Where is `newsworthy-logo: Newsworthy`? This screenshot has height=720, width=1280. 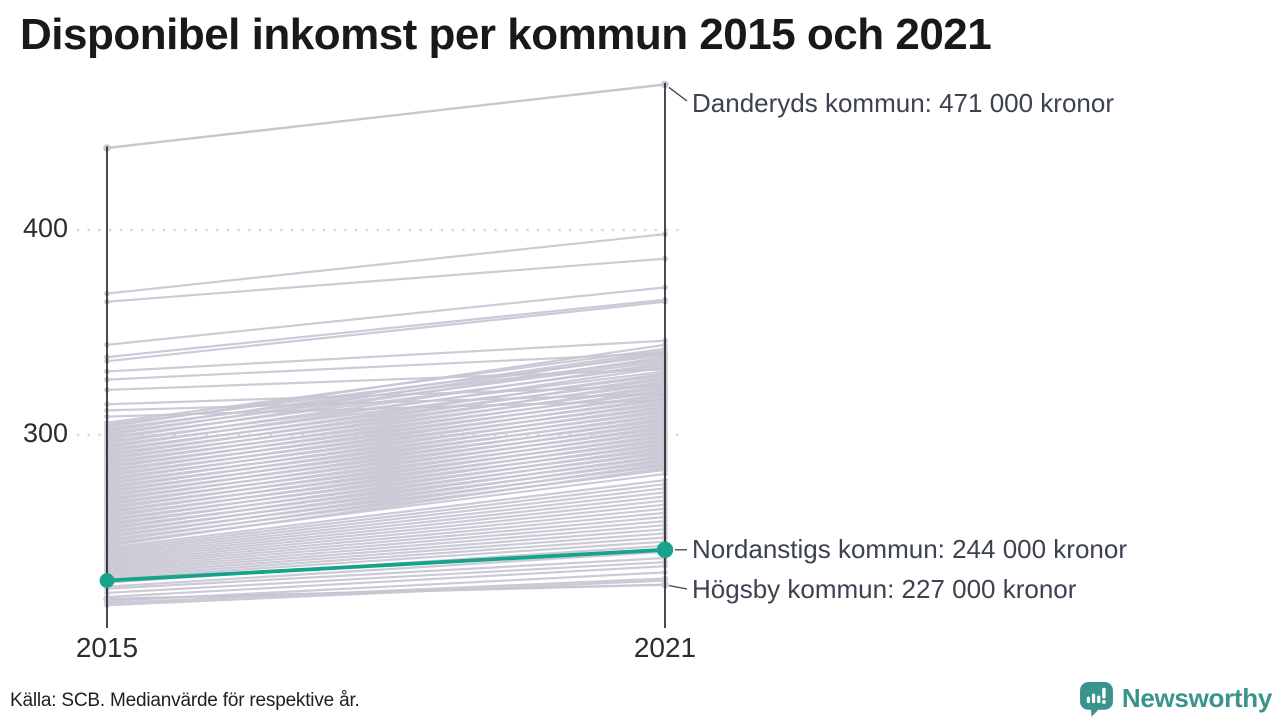 newsworthy-logo: Newsworthy is located at coordinates (1175, 698).